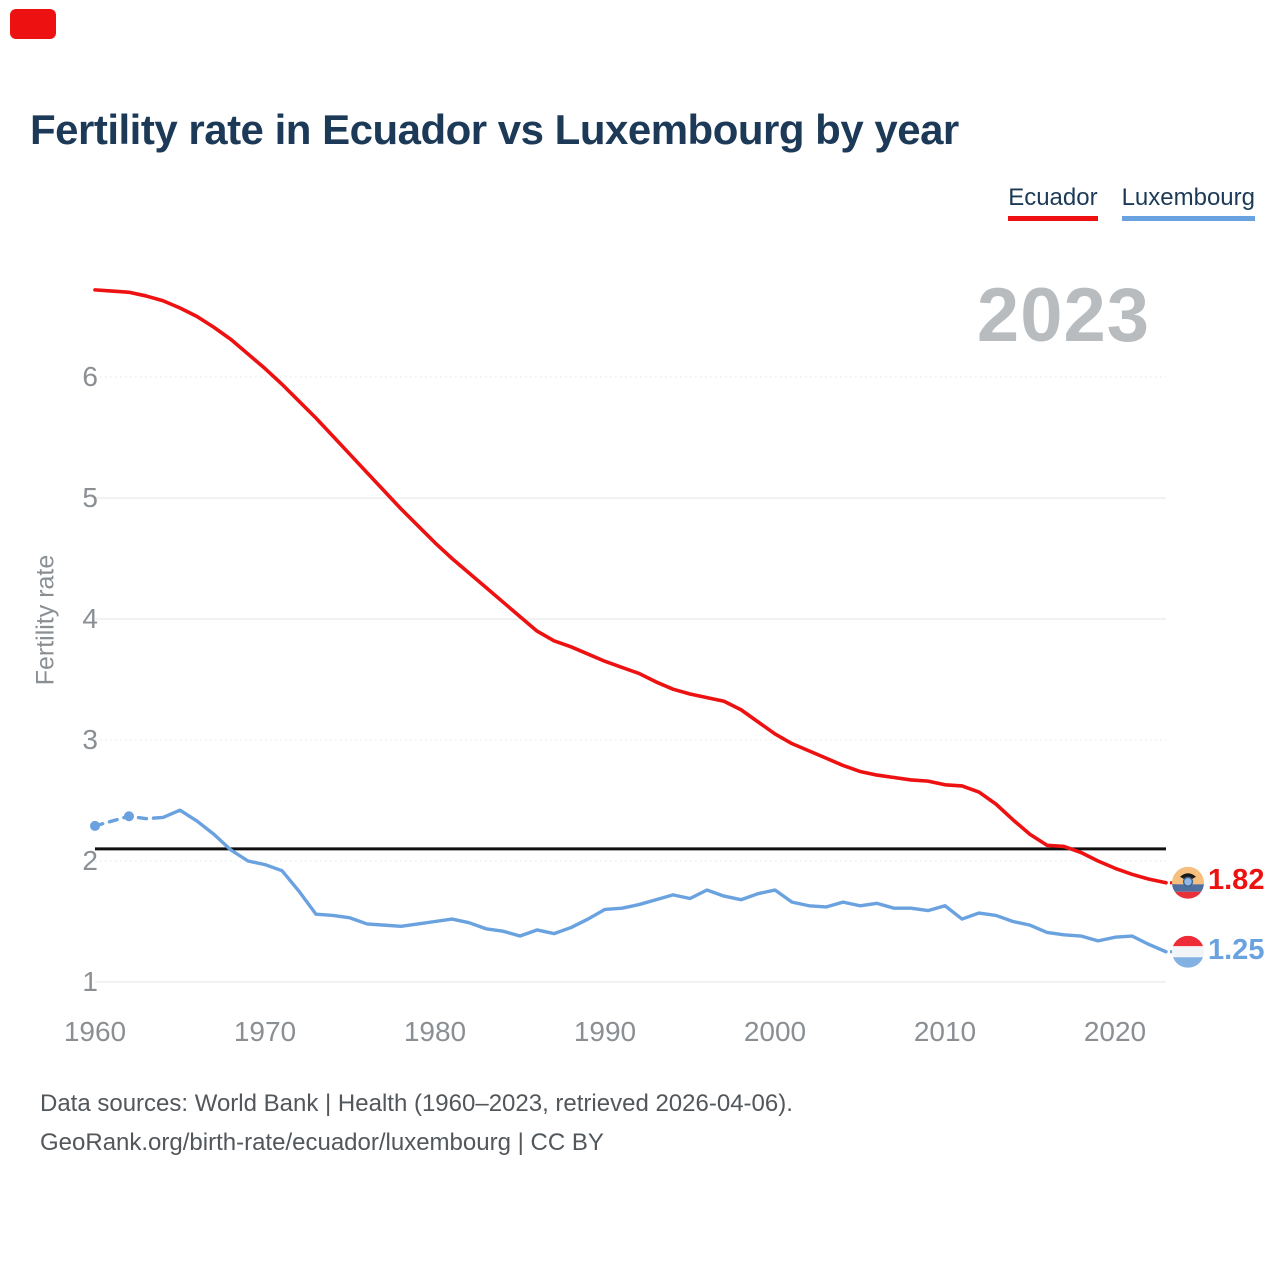 This screenshot has width=1280, height=1280. I want to click on x-tick-1990: 1990, so click(605, 1031).